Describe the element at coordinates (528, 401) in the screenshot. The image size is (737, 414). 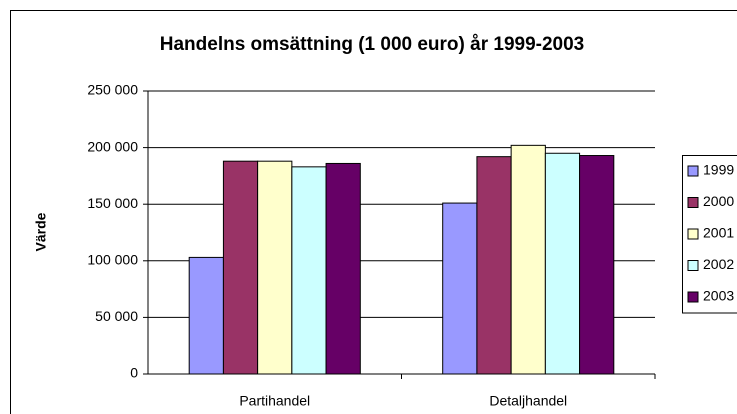
I see `x-tick-label: Detaljhandel` at that location.